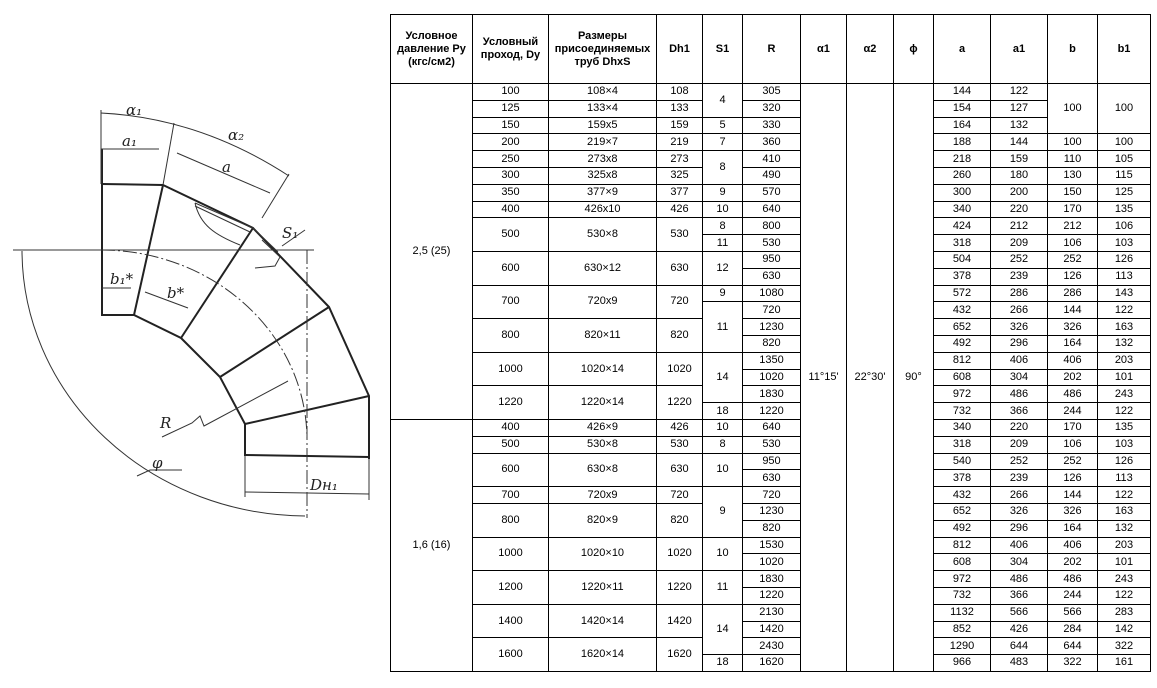 The width and height of the screenshot is (1157, 688). What do you see at coordinates (771, 612) in the screenshot?
I see `table-cell: 2130` at bounding box center [771, 612].